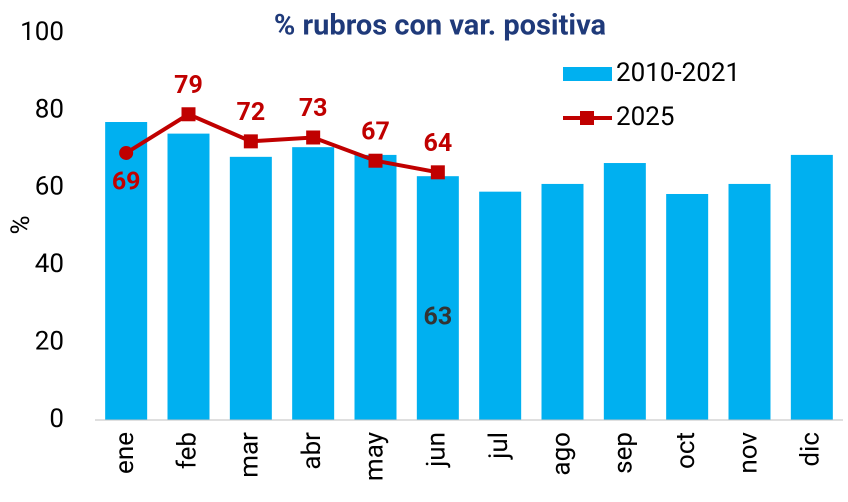 The width and height of the screenshot is (848, 502). I want to click on y-tick-label: 80, so click(49, 109).